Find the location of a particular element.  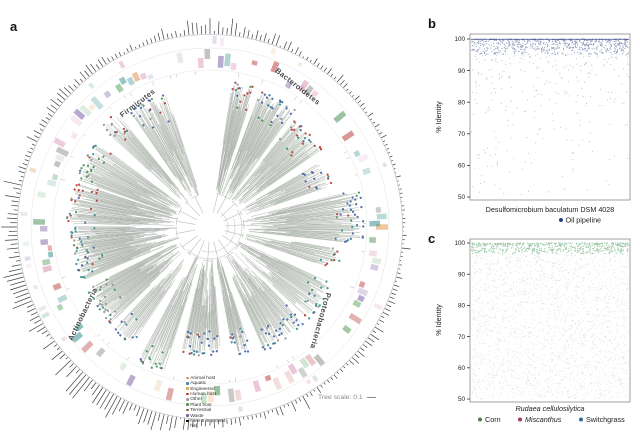

legend-item: Terrestrial is located at coordinates (208, 410).